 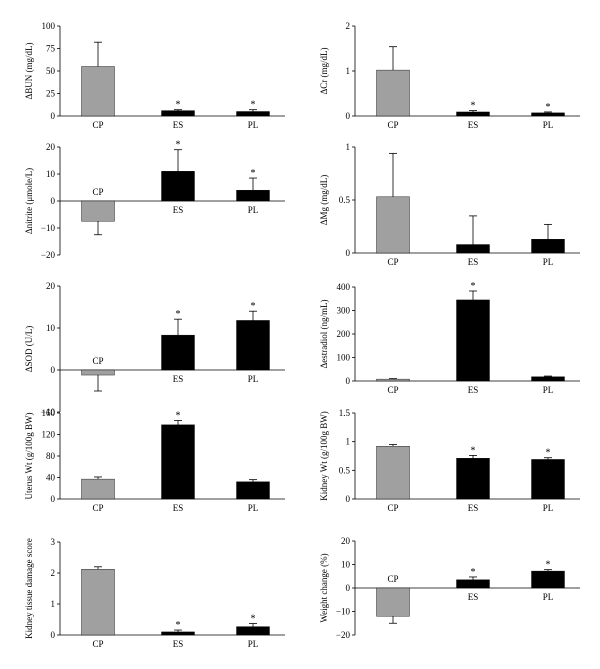 What do you see at coordinates (449, 460) in the screenshot?
I see `chart-panel: 0 0.5 1 1.5 Kidney Wt (g/100g BW) CP * ES * PL` at bounding box center [449, 460].